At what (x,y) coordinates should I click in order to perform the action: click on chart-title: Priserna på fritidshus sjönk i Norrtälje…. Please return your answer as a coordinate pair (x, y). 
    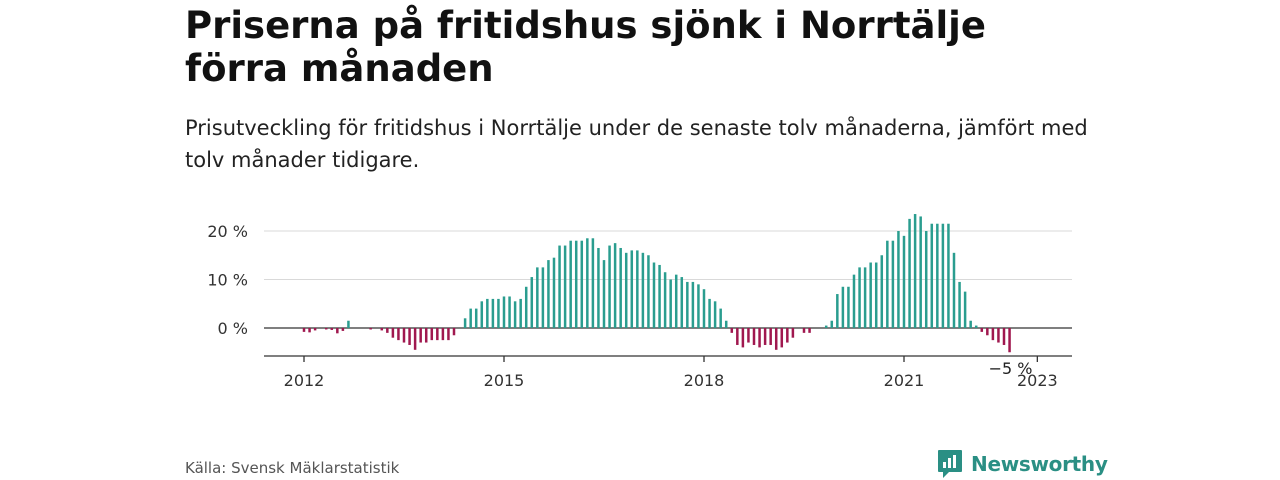
    Looking at the image, I should click on (585, 47).